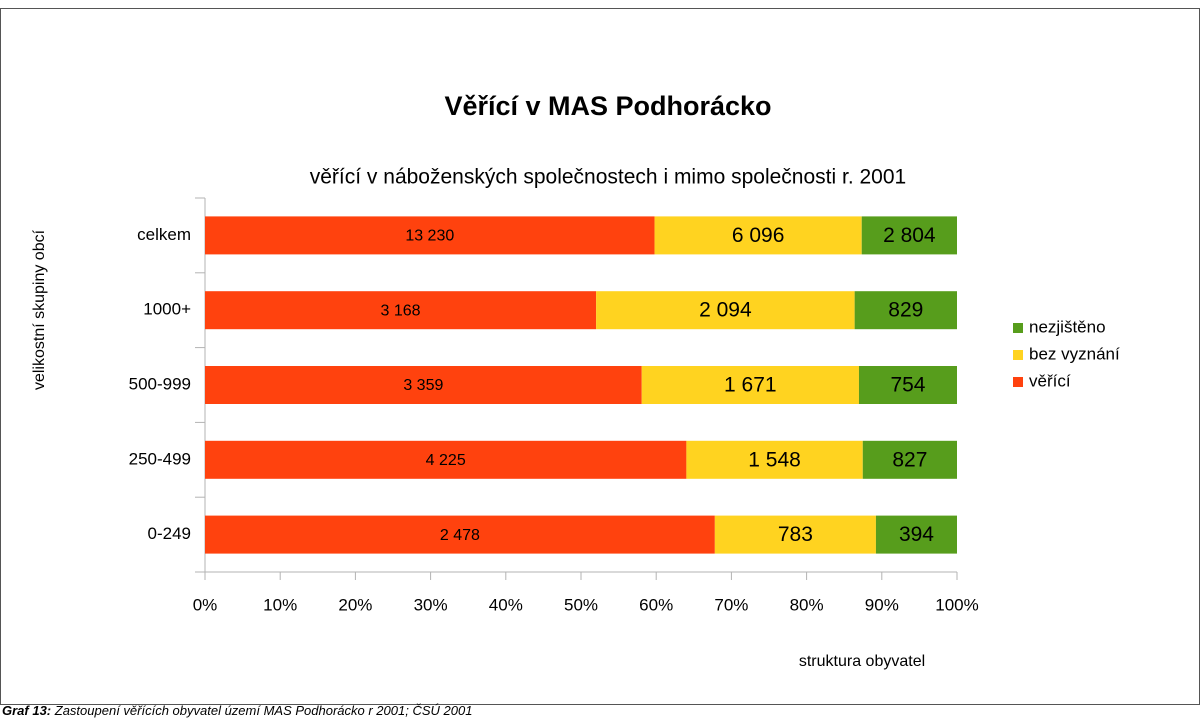  Describe the element at coordinates (167, 309) in the screenshot. I see `y-tick-label: 1000+` at that location.